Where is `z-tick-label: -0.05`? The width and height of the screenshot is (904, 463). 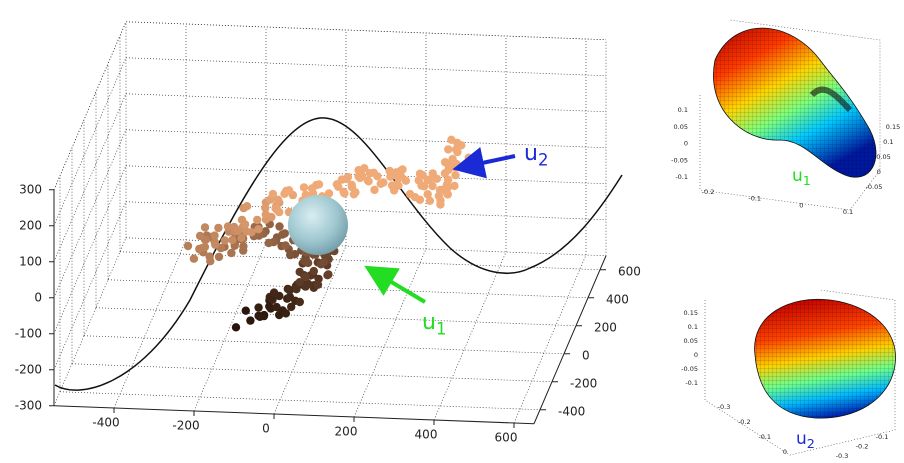
z-tick-label: -0.05 is located at coordinates (689, 369).